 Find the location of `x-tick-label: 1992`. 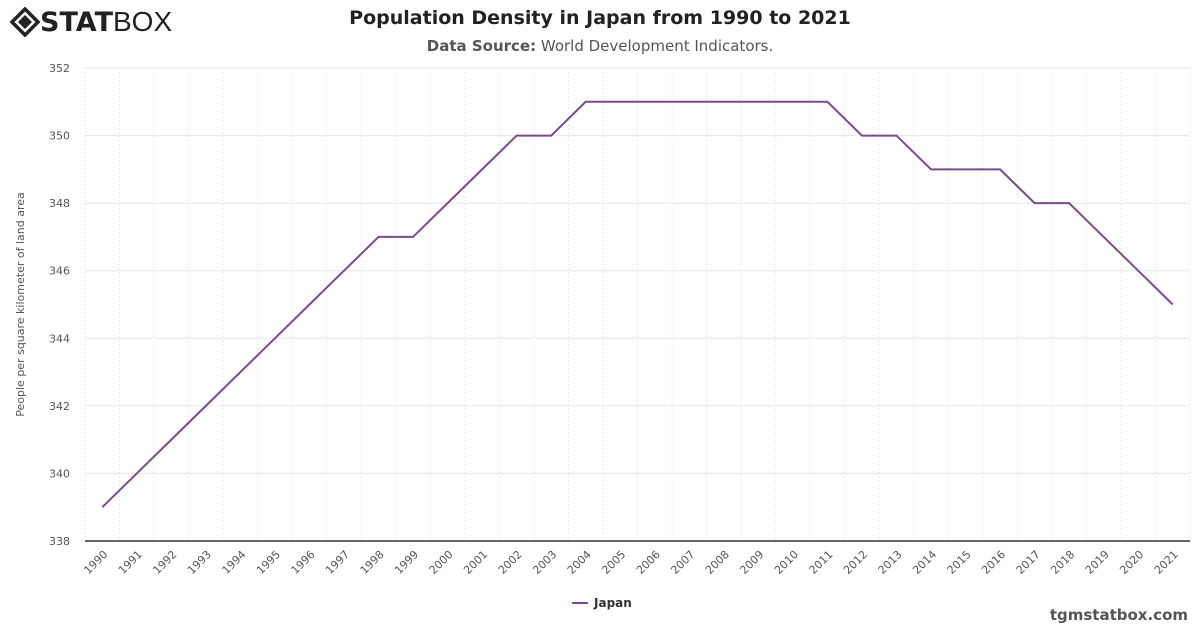

x-tick-label: 1992 is located at coordinates (164, 562).